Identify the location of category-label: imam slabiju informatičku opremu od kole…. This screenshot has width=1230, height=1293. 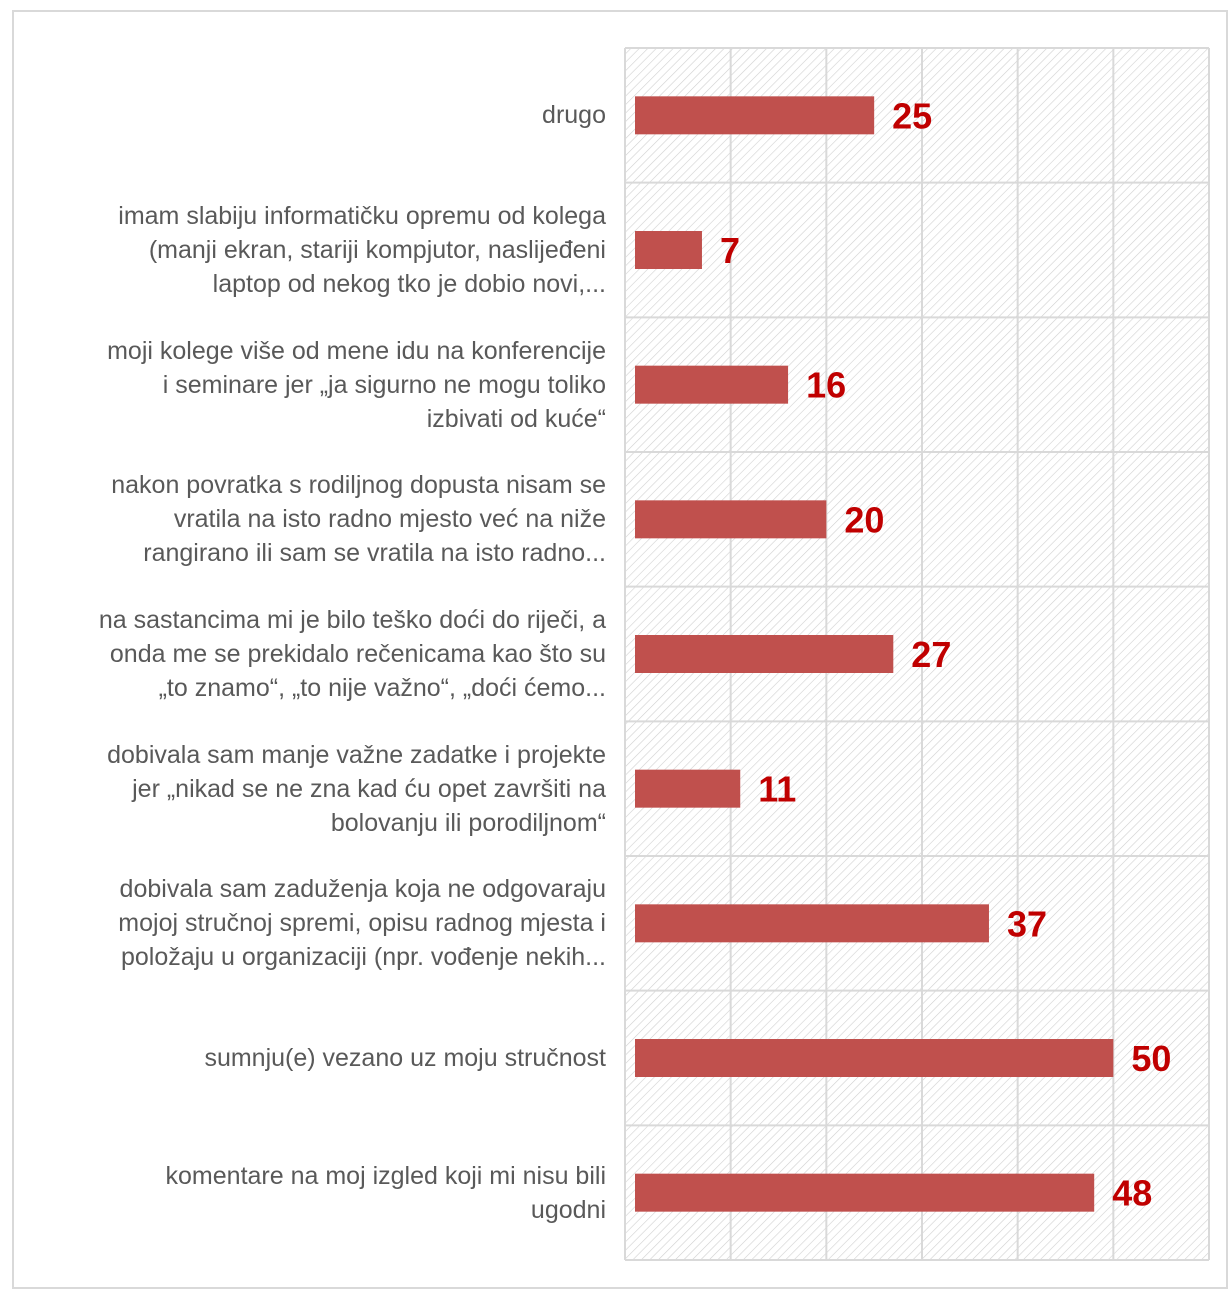
(313, 250).